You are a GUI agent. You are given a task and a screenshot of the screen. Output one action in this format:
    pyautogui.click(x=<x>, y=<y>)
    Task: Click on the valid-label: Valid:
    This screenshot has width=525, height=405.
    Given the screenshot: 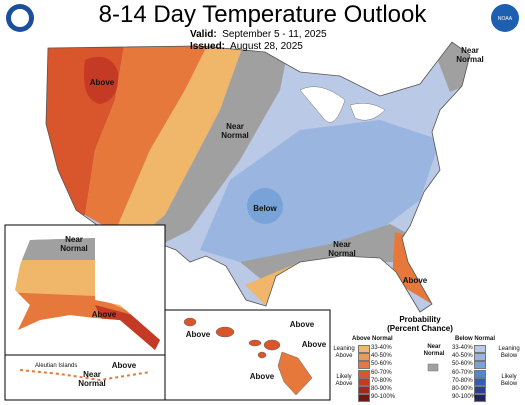 What is the action you would take?
    pyautogui.click(x=203, y=34)
    